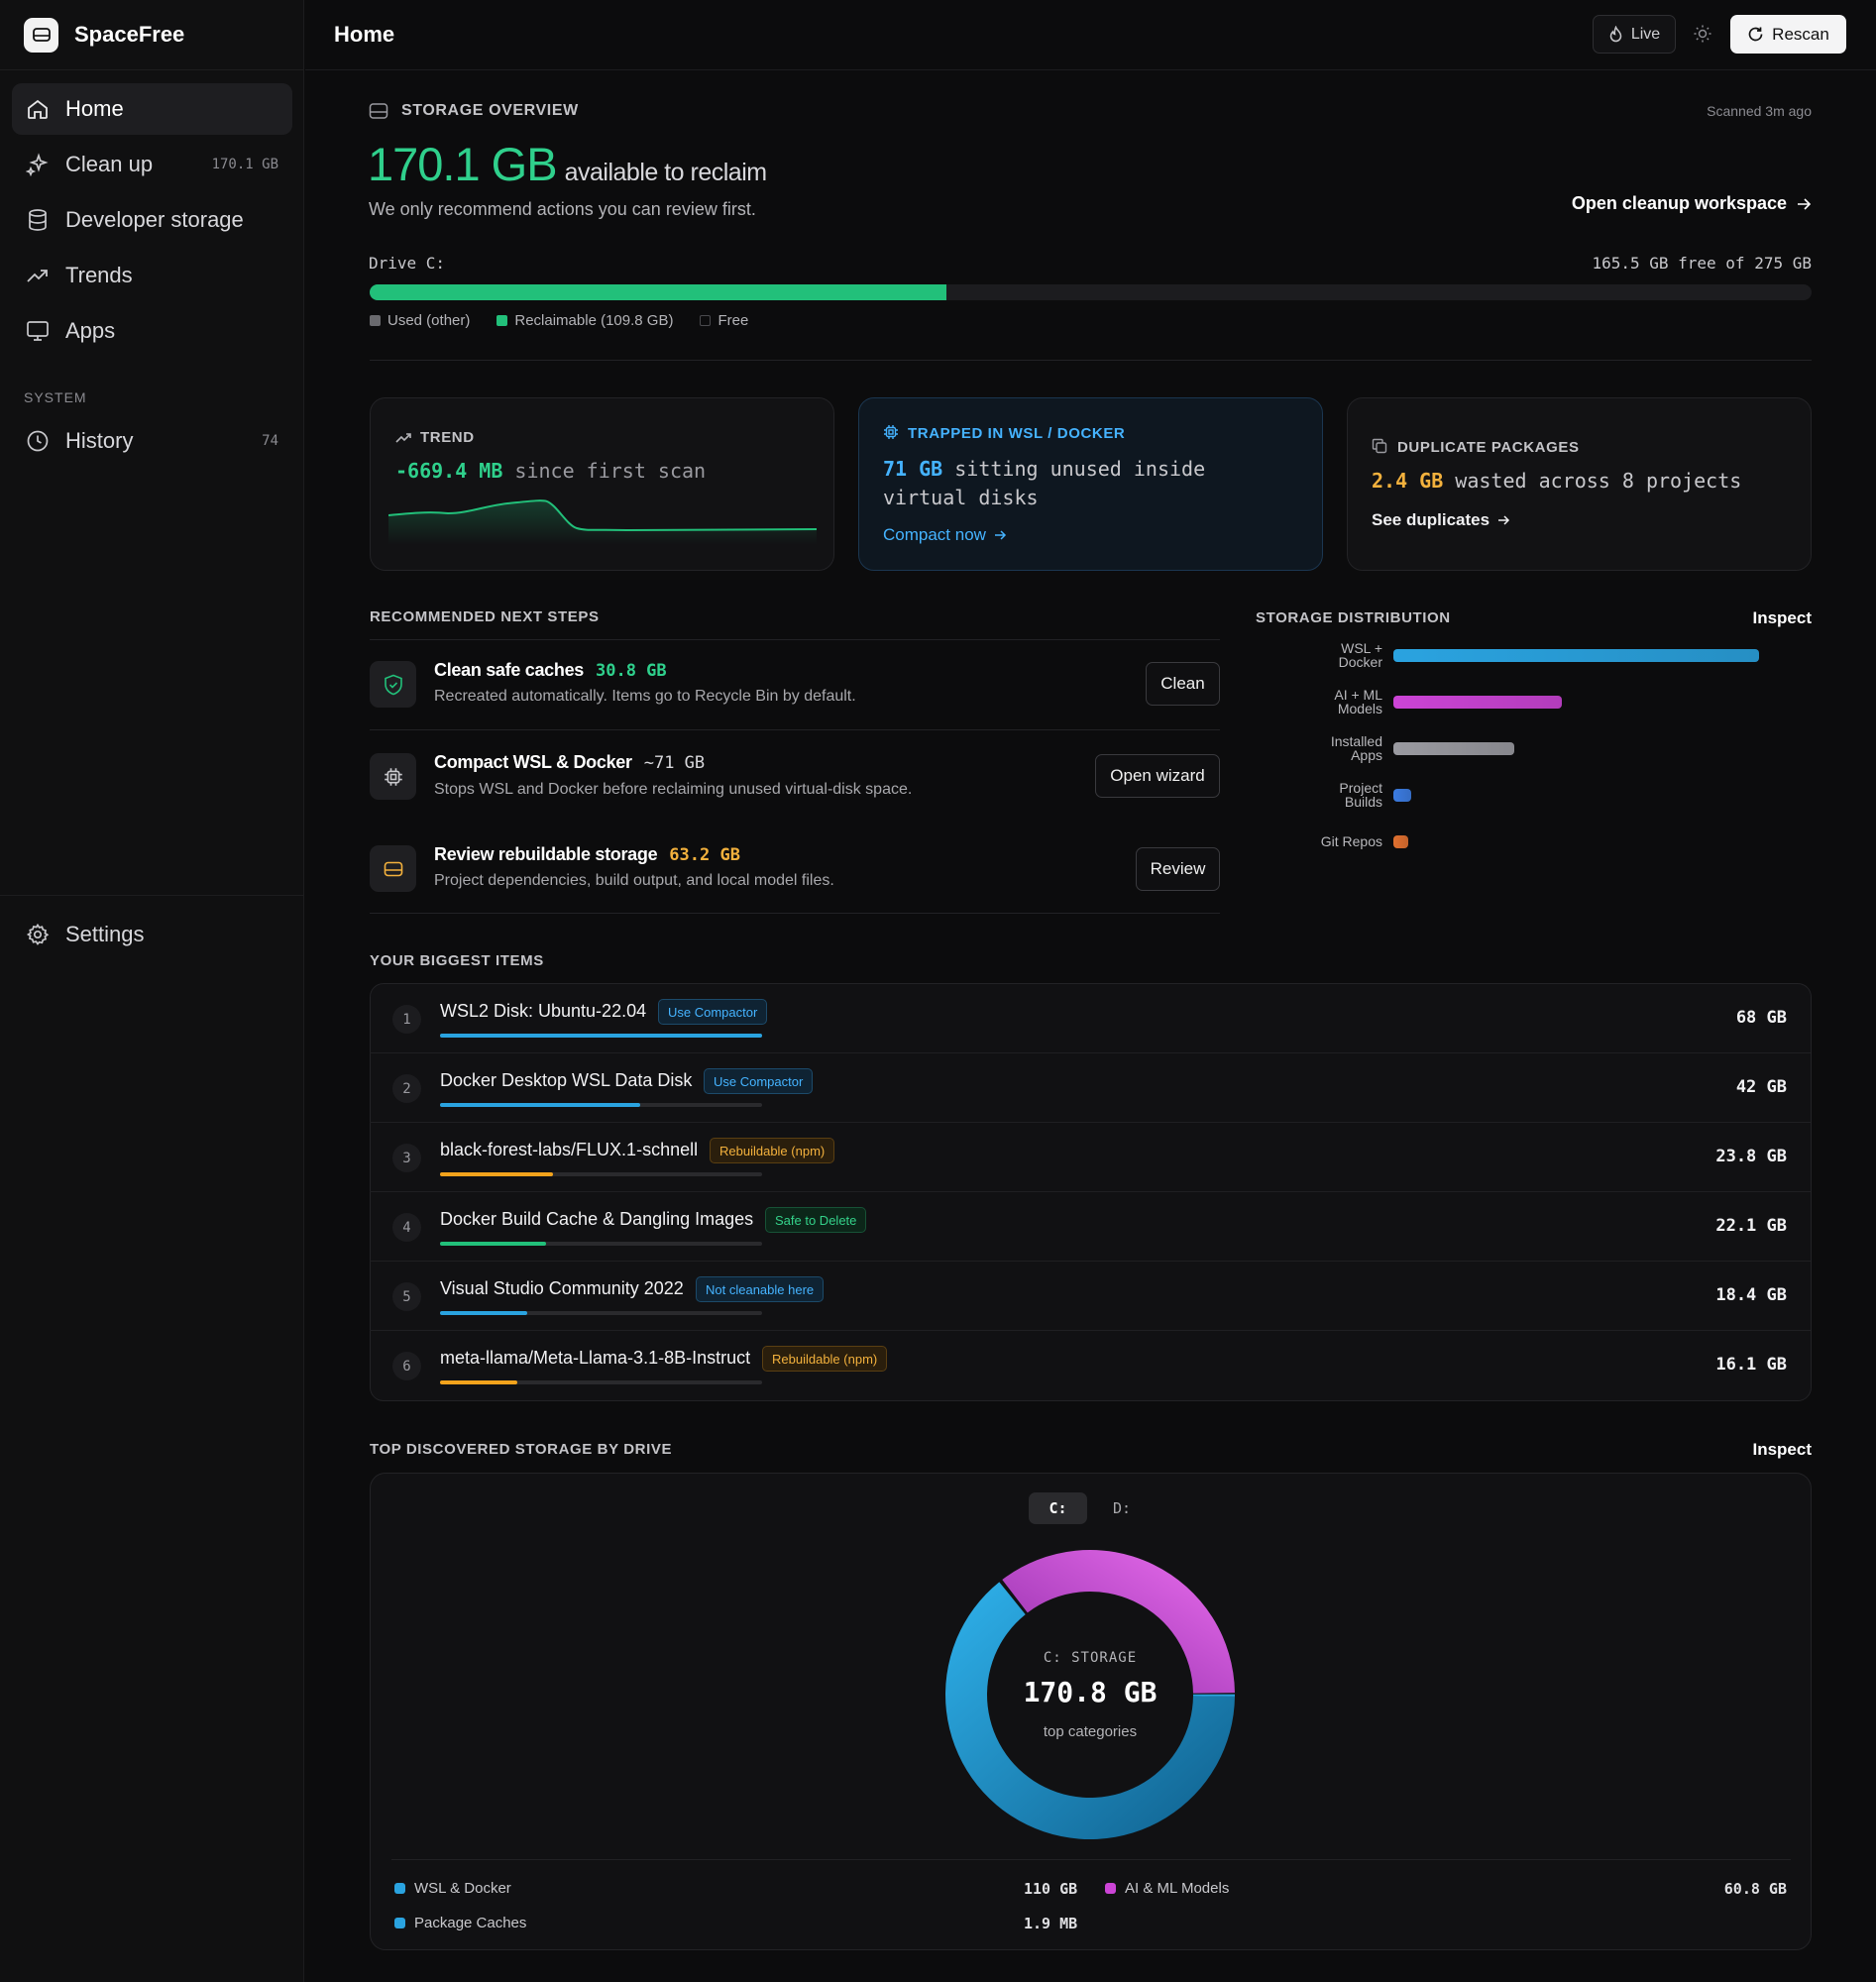  Describe the element at coordinates (666, 172) in the screenshot. I see `reclaim-suffix: available to reclaim` at that location.